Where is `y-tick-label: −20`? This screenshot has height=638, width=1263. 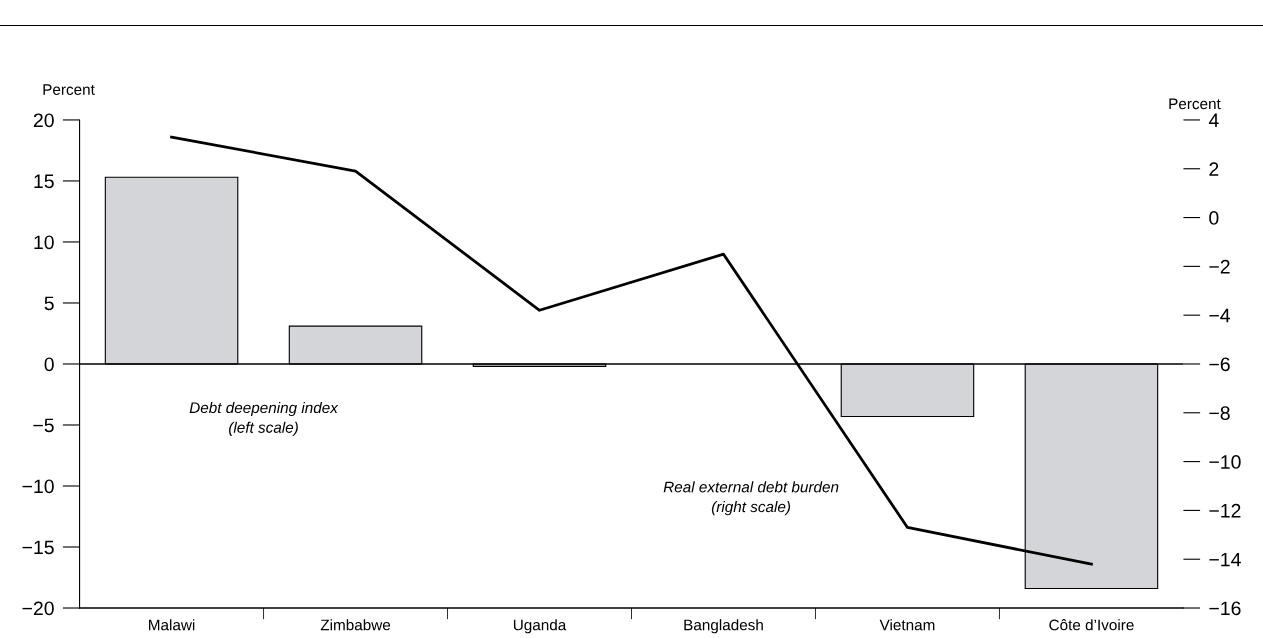
y-tick-label: −20 is located at coordinates (38, 608).